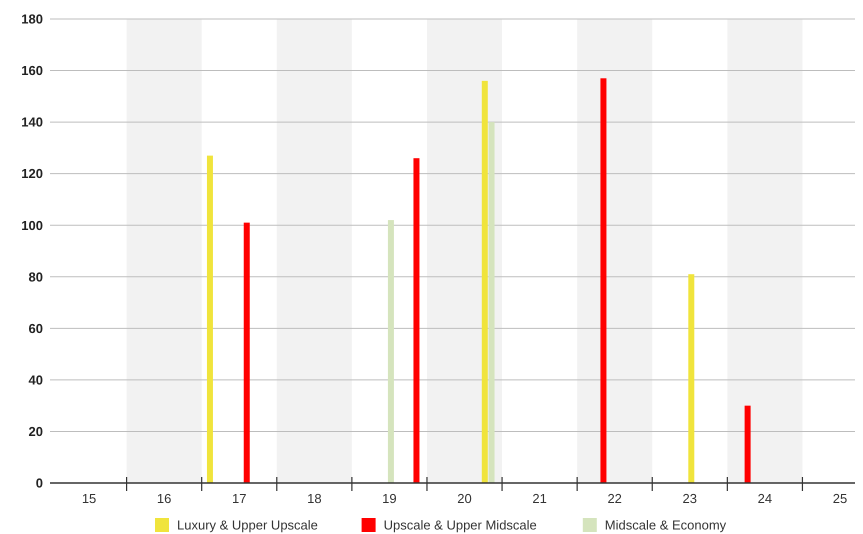 The height and width of the screenshot is (534, 863). What do you see at coordinates (32, 19) in the screenshot?
I see `y-tick-label: 180` at bounding box center [32, 19].